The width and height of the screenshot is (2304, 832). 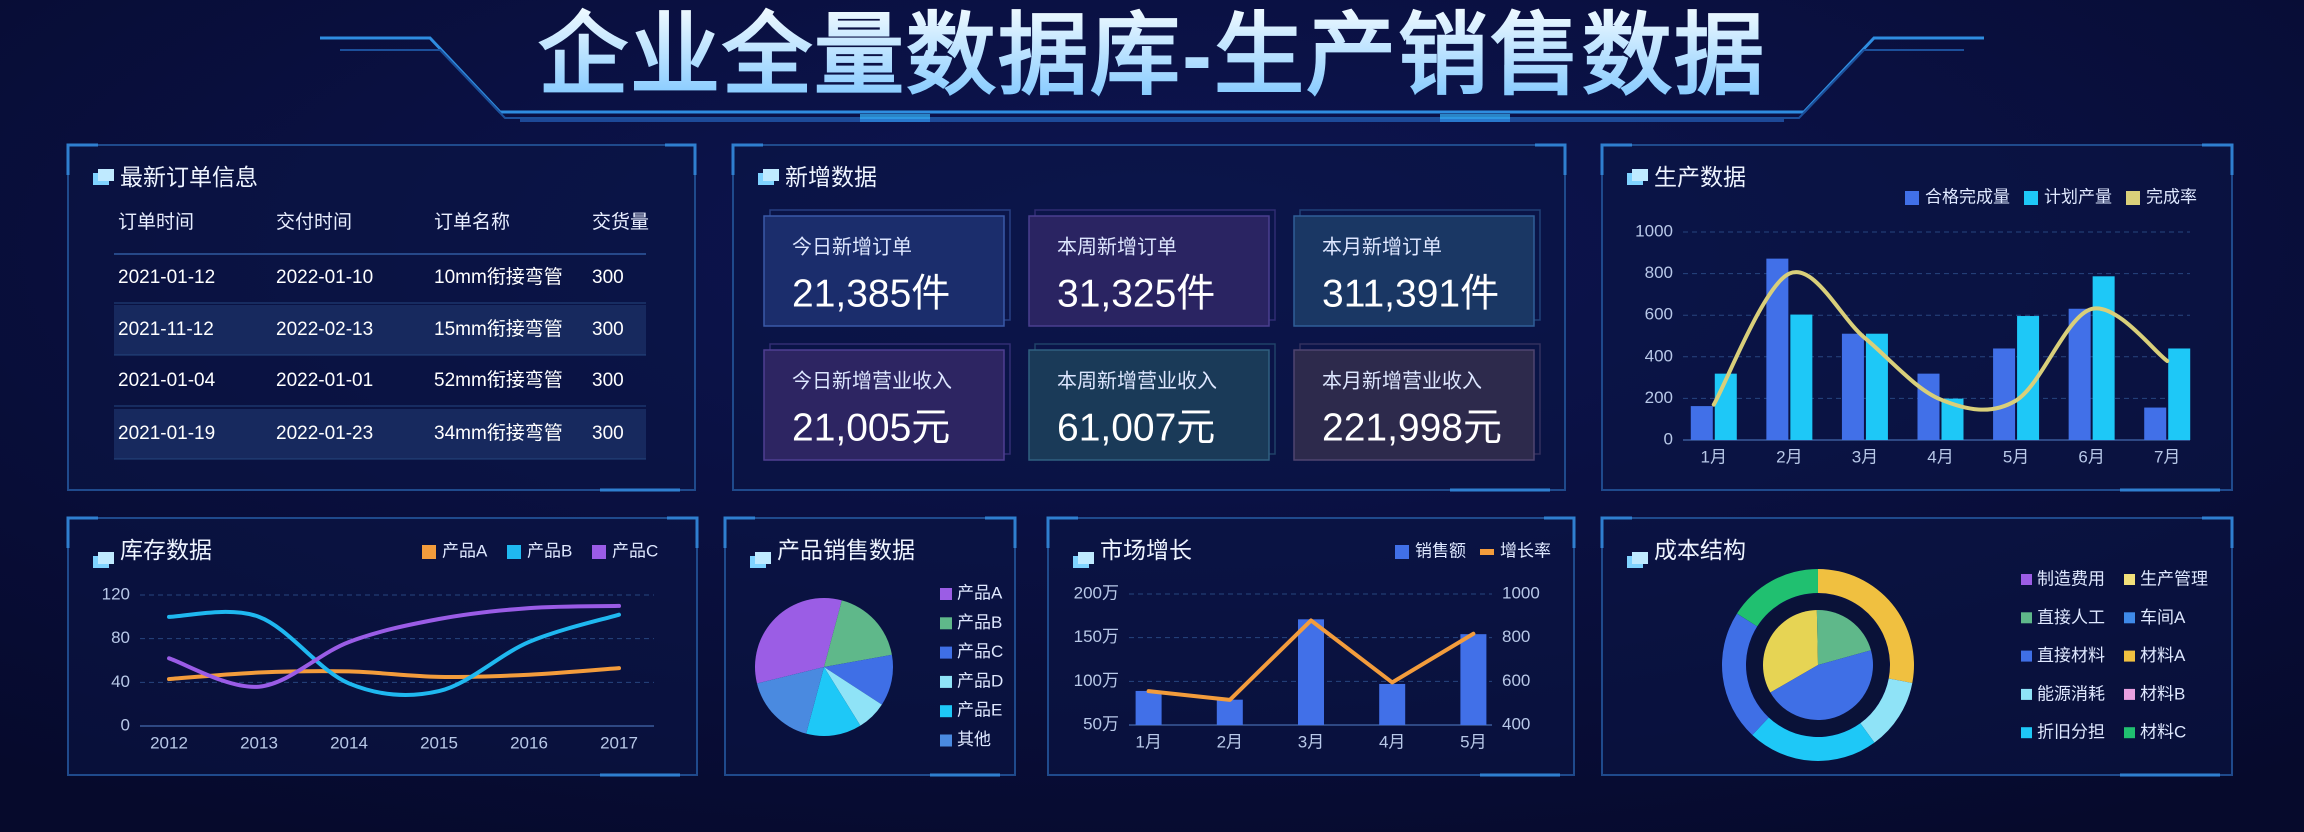 What do you see at coordinates (980, 592) in the screenshot?
I see `legend-label: 产品A` at bounding box center [980, 592].